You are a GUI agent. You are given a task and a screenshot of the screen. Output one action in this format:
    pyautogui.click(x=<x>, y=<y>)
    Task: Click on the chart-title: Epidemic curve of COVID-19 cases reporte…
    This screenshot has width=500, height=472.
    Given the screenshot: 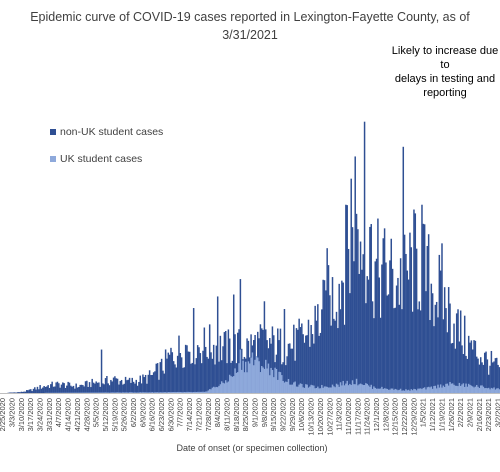 What is the action you would take?
    pyautogui.click(x=250, y=26)
    